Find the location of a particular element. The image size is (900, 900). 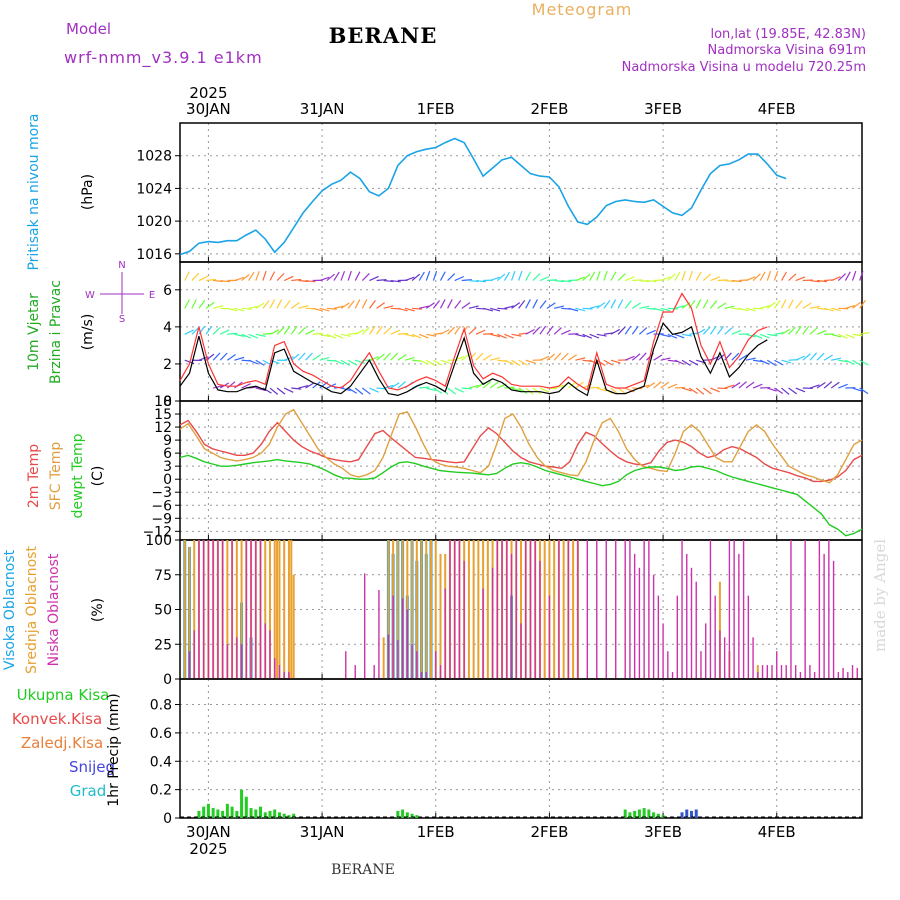

pressure-line is located at coordinates (483, 196).